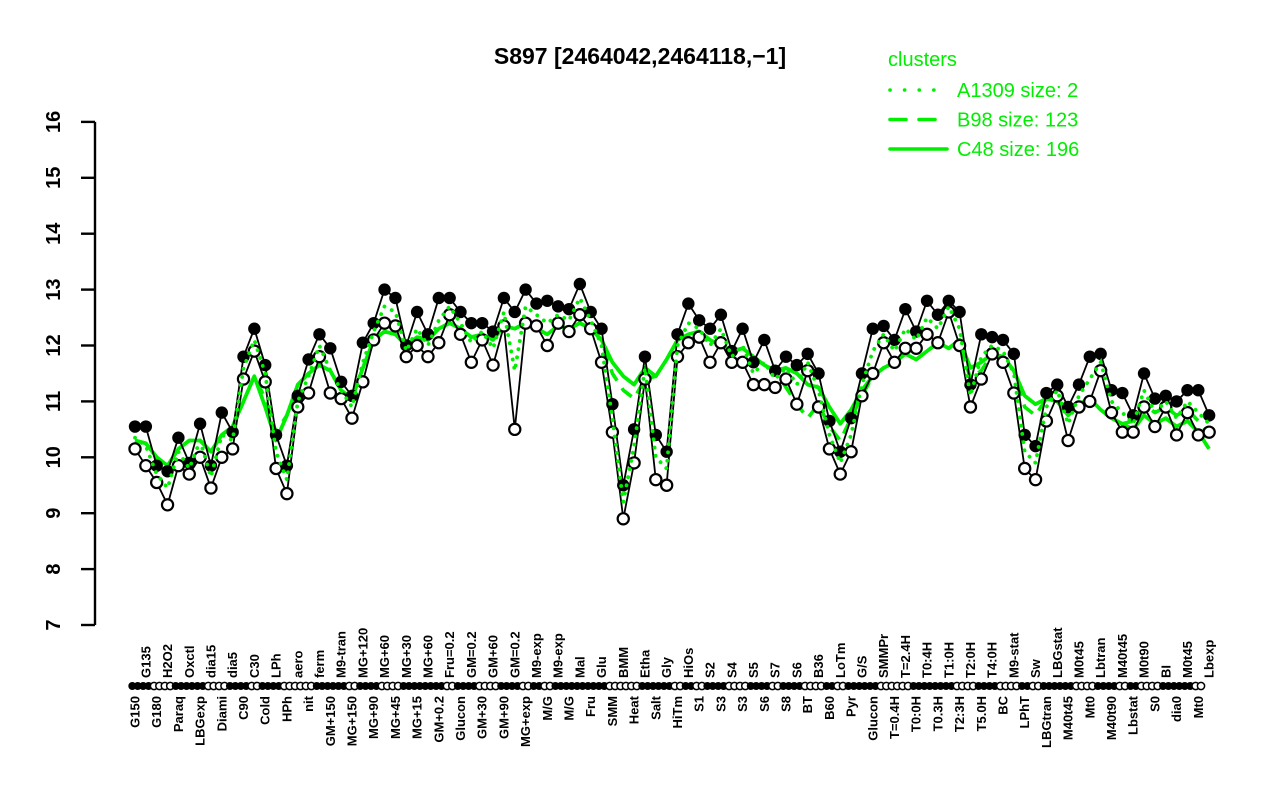 Image resolution: width=1280 pixels, height=800 pixels. Describe the element at coordinates (861, 666) in the screenshot. I see `x-axis-label: G/S` at that location.